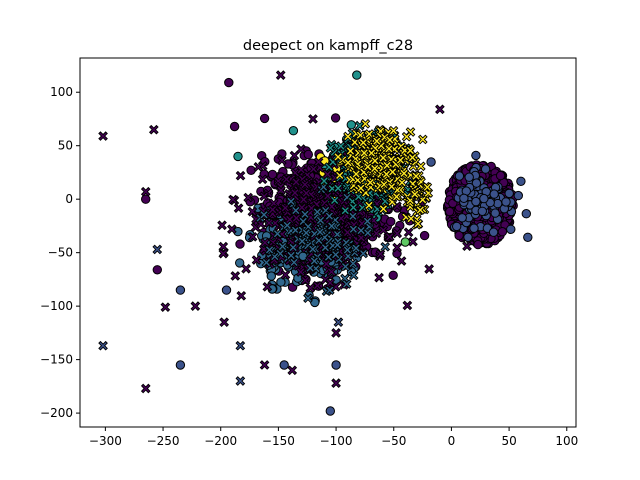 The height and width of the screenshot is (480, 640). Describe the element at coordinates (69, 199) in the screenshot. I see `y-tick-label: 0` at that location.